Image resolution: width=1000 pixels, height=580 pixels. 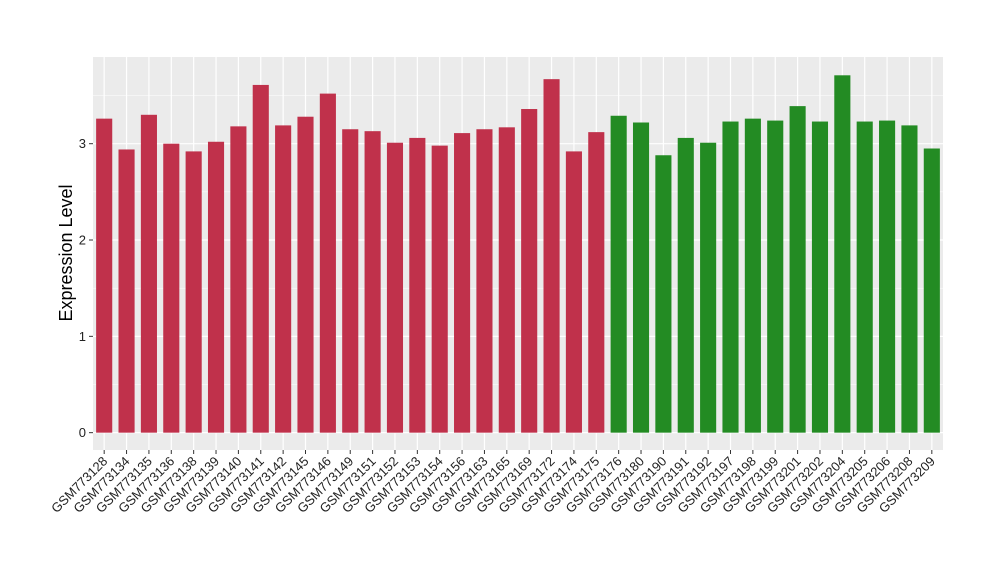 I want to click on bar-GSM773140, so click(x=238, y=279).